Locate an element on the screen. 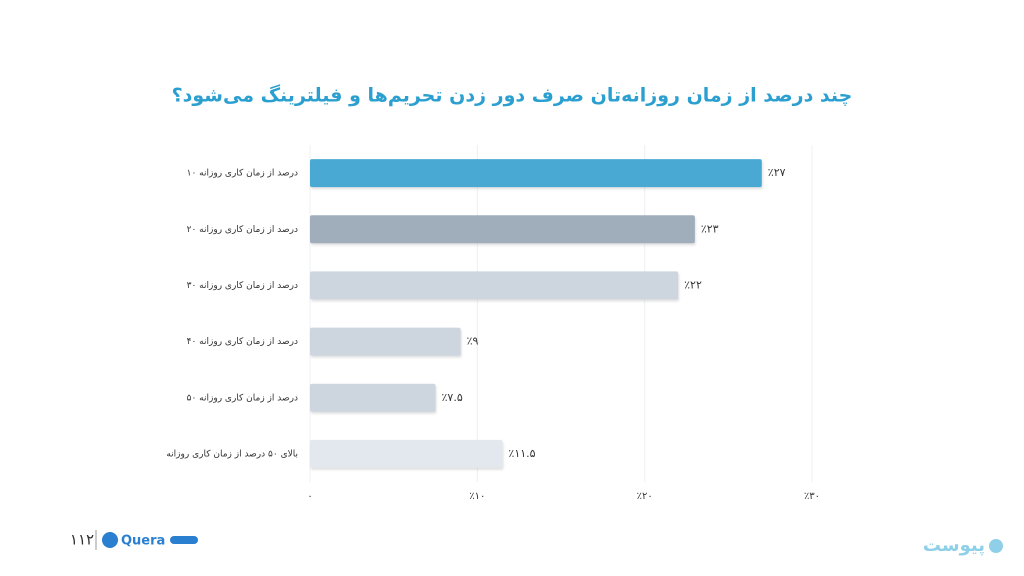 The width and height of the screenshot is (1024, 576). value-label: ٪۷.۵ is located at coordinates (452, 397).